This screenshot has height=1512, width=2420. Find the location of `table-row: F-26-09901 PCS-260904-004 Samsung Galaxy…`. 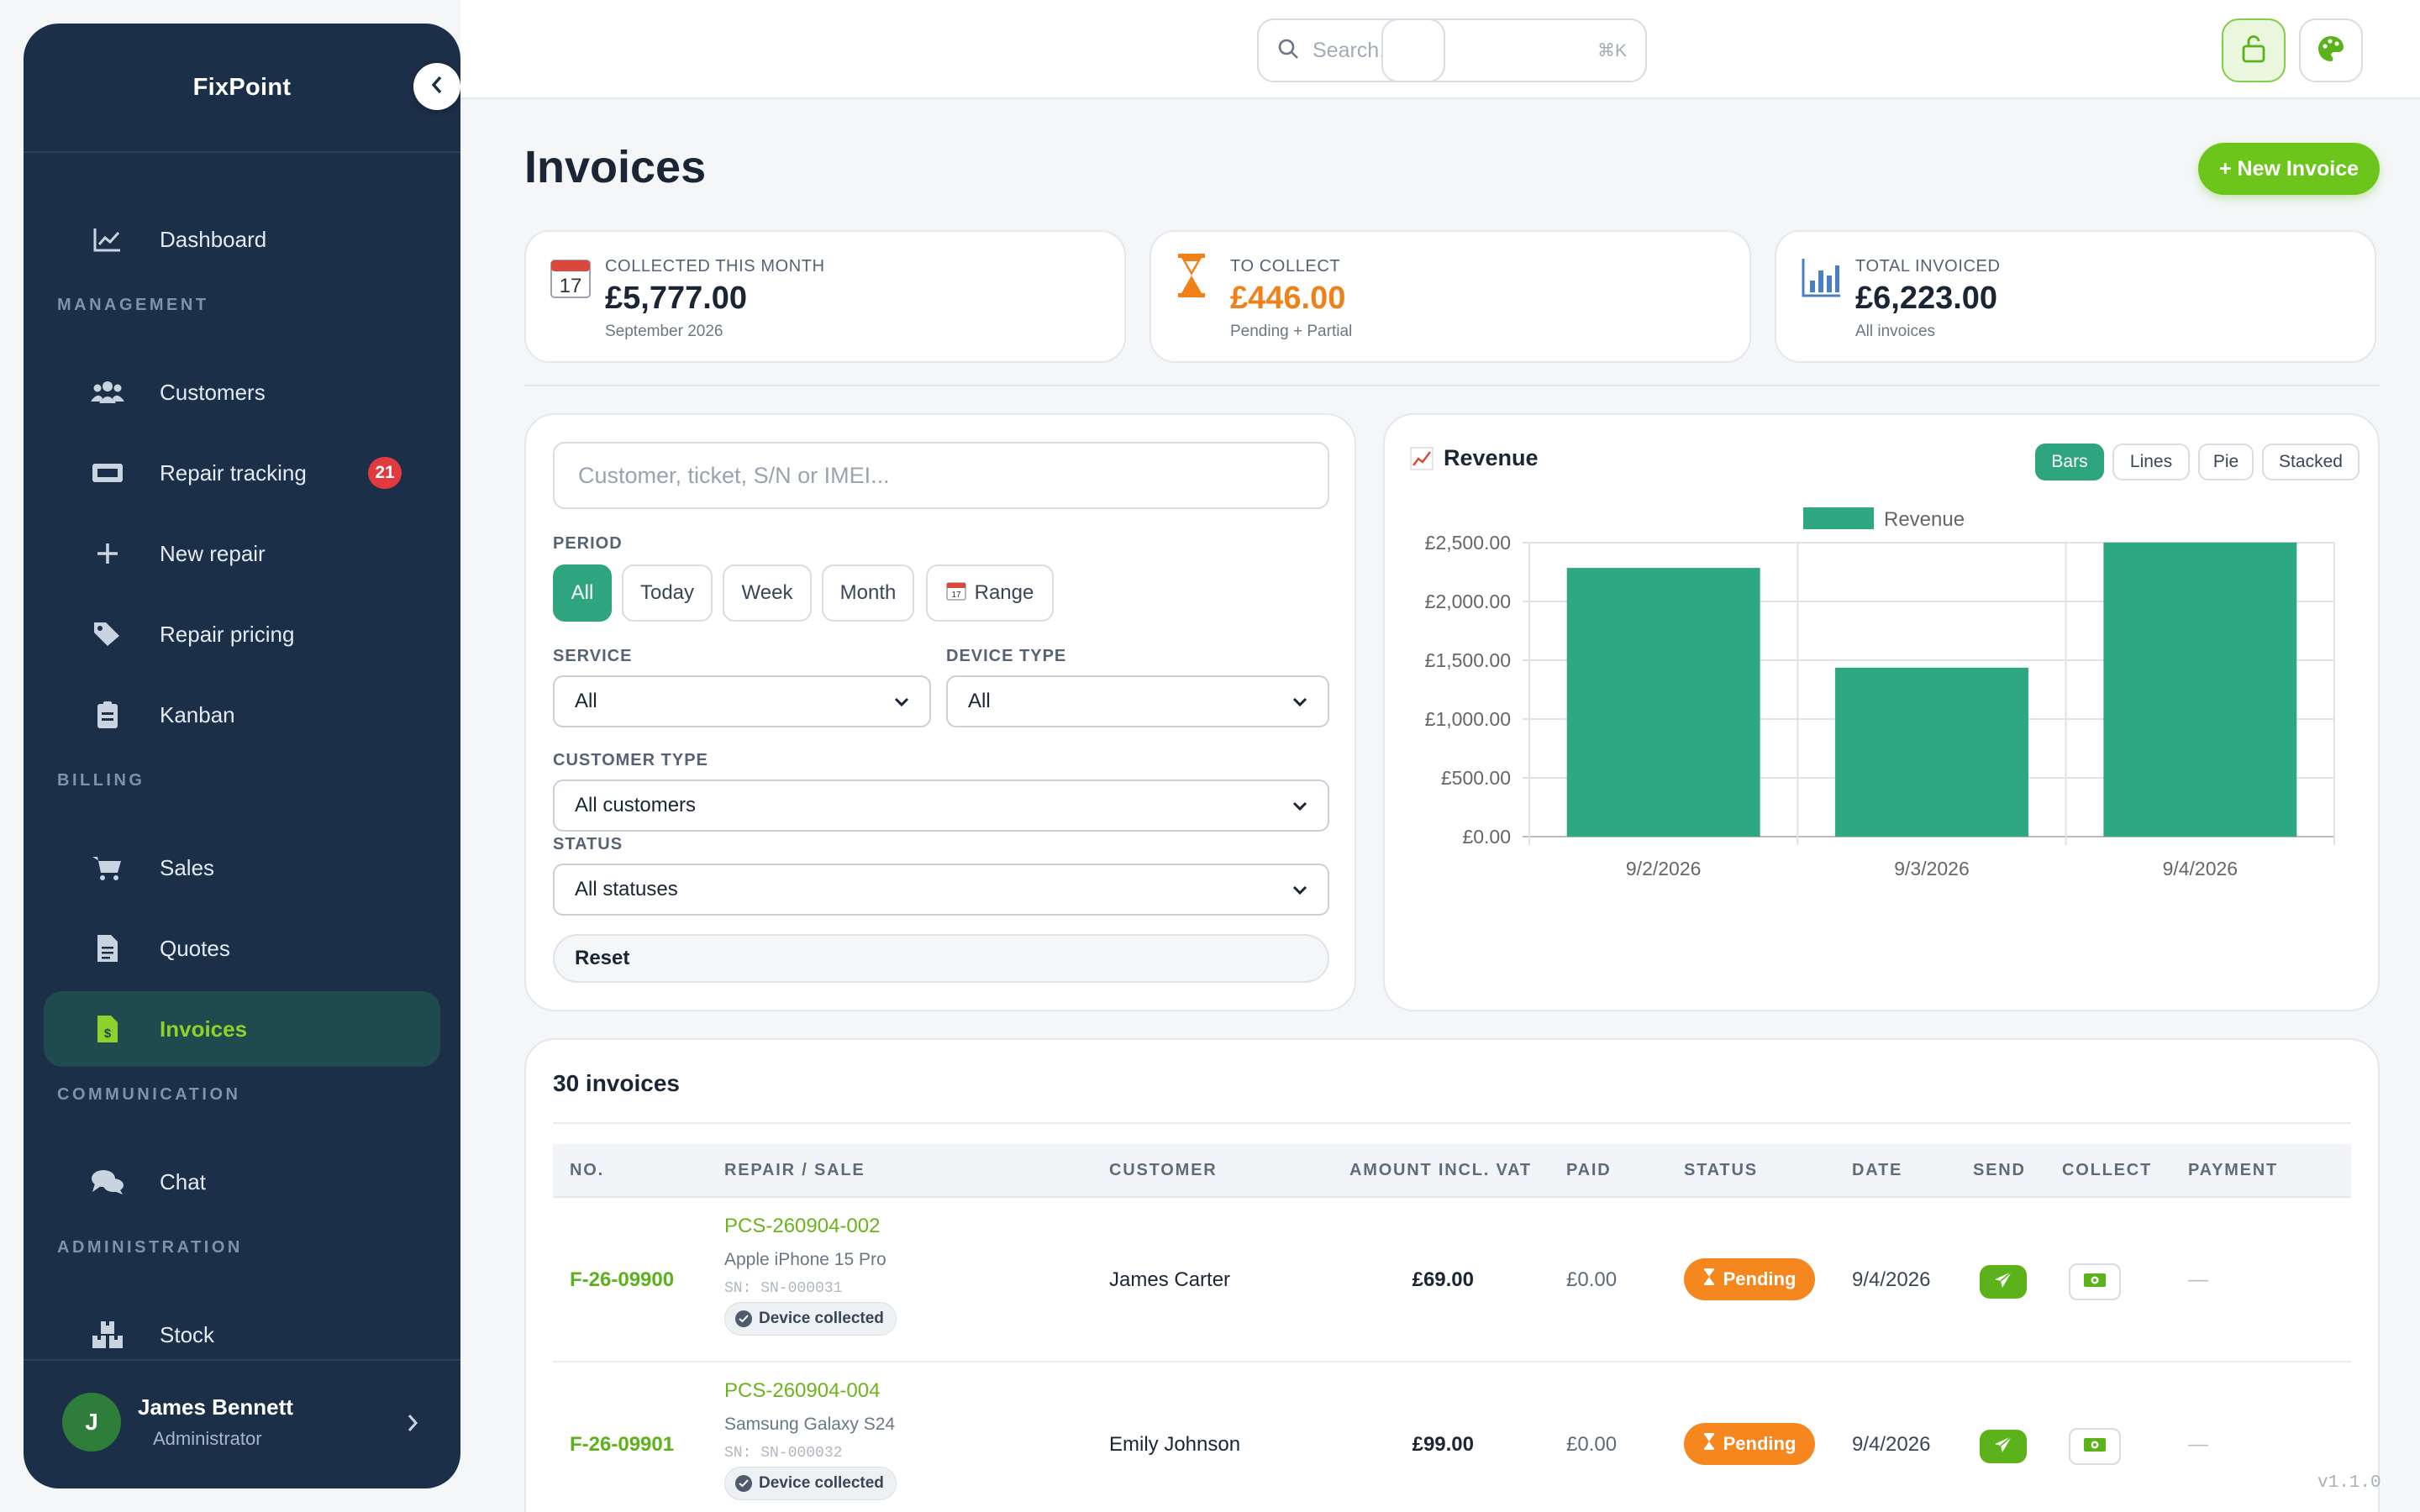

table-row: F-26-09901 PCS-260904-004 Samsung Galaxy… is located at coordinates (1452, 1437).